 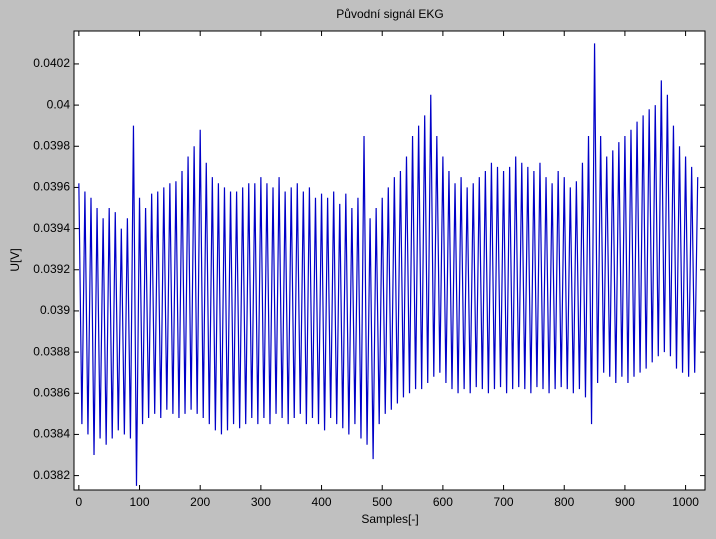 I want to click on y-tick-label: 0.0386, so click(x=51, y=392).